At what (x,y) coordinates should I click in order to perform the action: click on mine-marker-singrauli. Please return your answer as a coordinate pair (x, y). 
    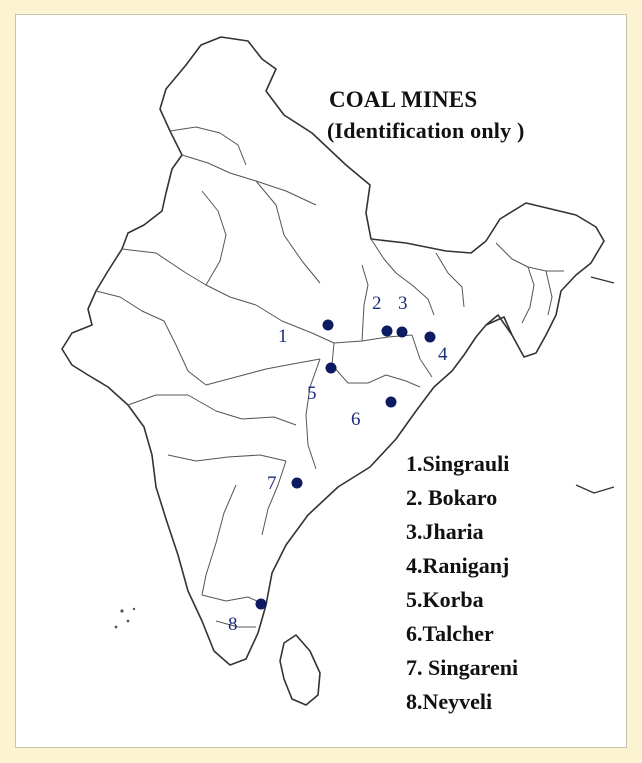
    Looking at the image, I should click on (328, 325).